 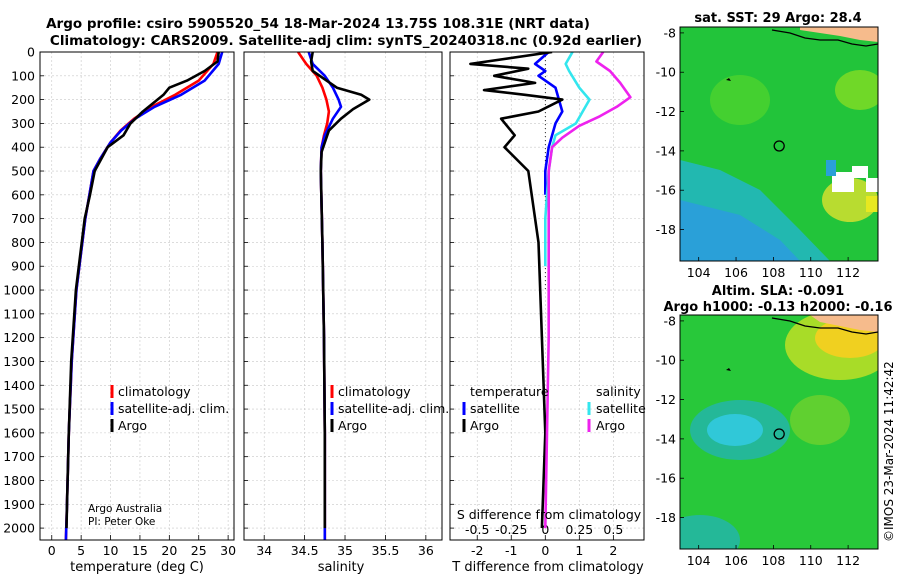 What do you see at coordinates (484, 425) in the screenshot?
I see `legend-label-t-argo: Argo` at bounding box center [484, 425].